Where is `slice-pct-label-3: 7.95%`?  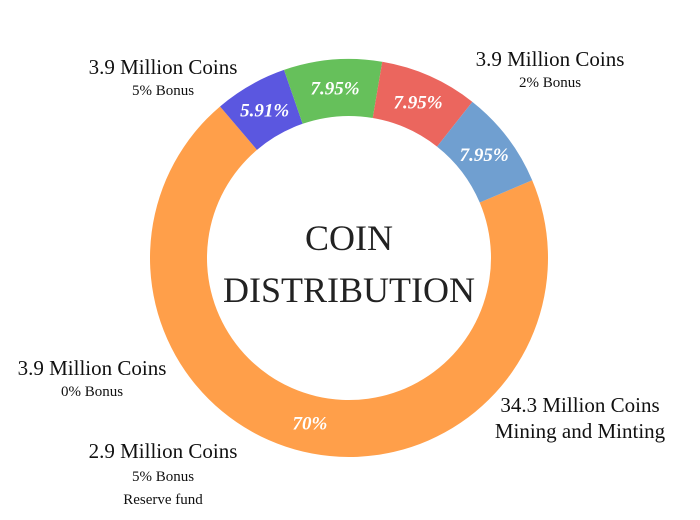 slice-pct-label-3: 7.95% is located at coordinates (418, 103).